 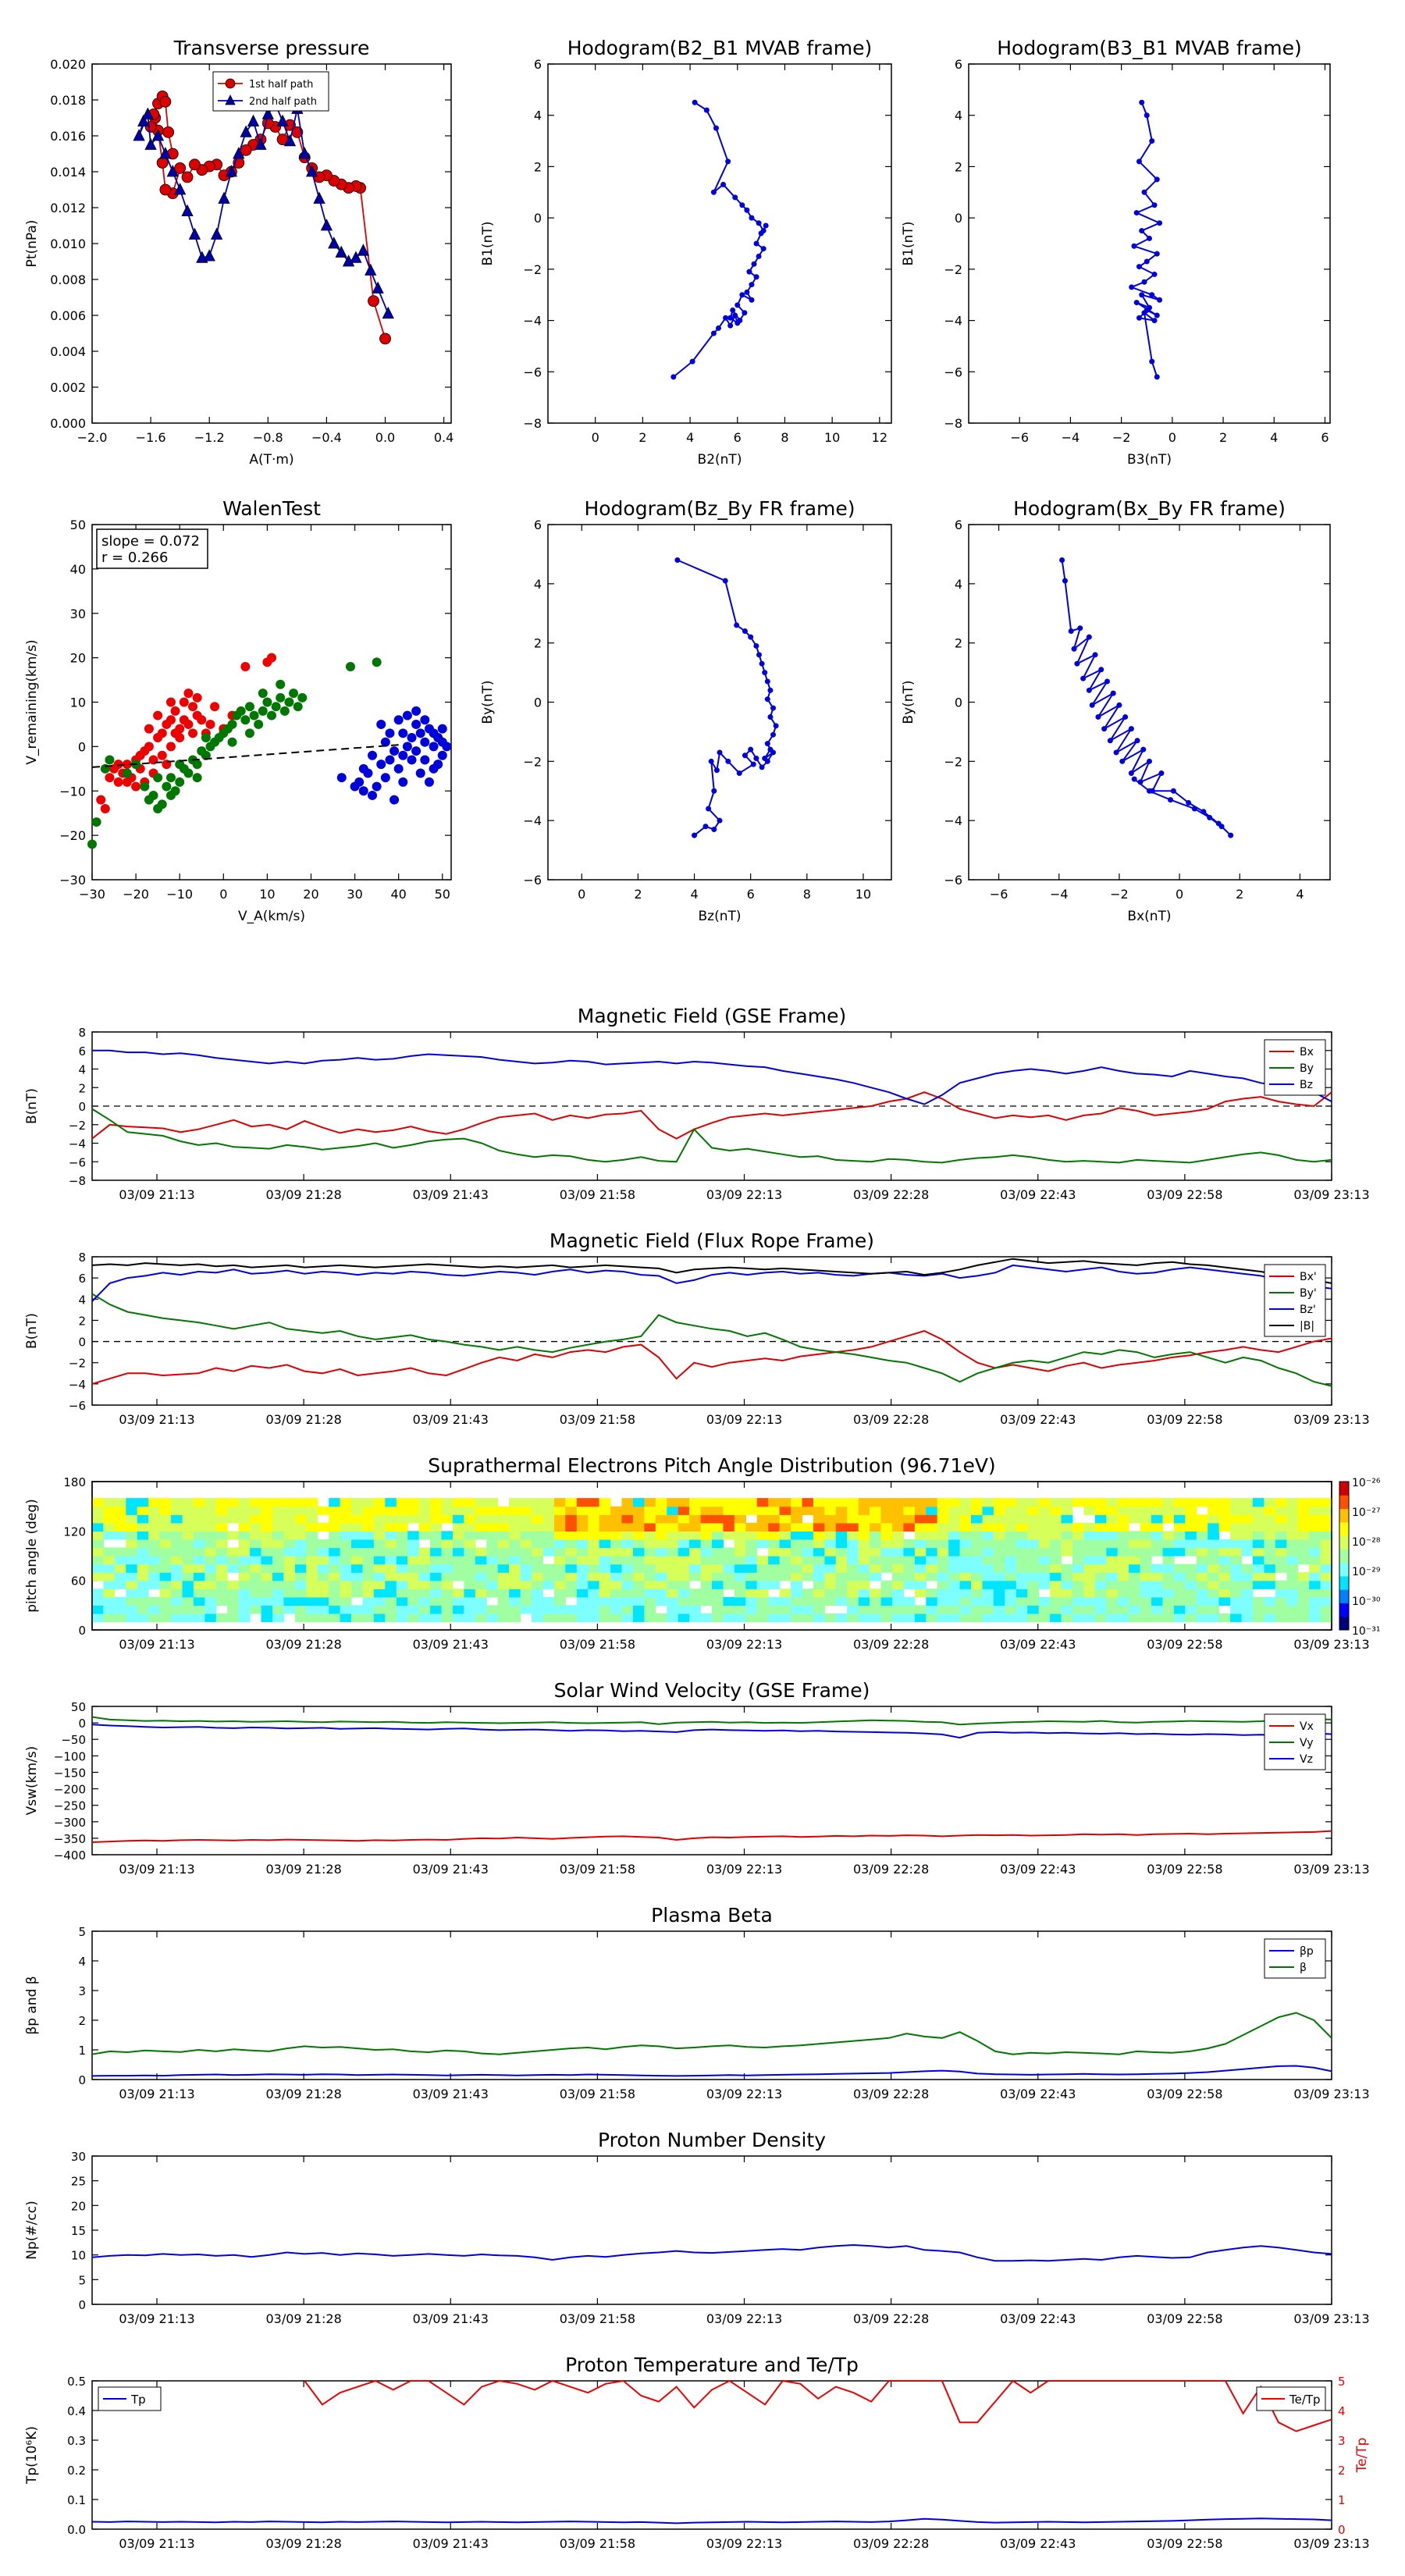 What do you see at coordinates (719, 508) in the screenshot?
I see `chart-title: Hodogram(Bz_By FR frame)` at bounding box center [719, 508].